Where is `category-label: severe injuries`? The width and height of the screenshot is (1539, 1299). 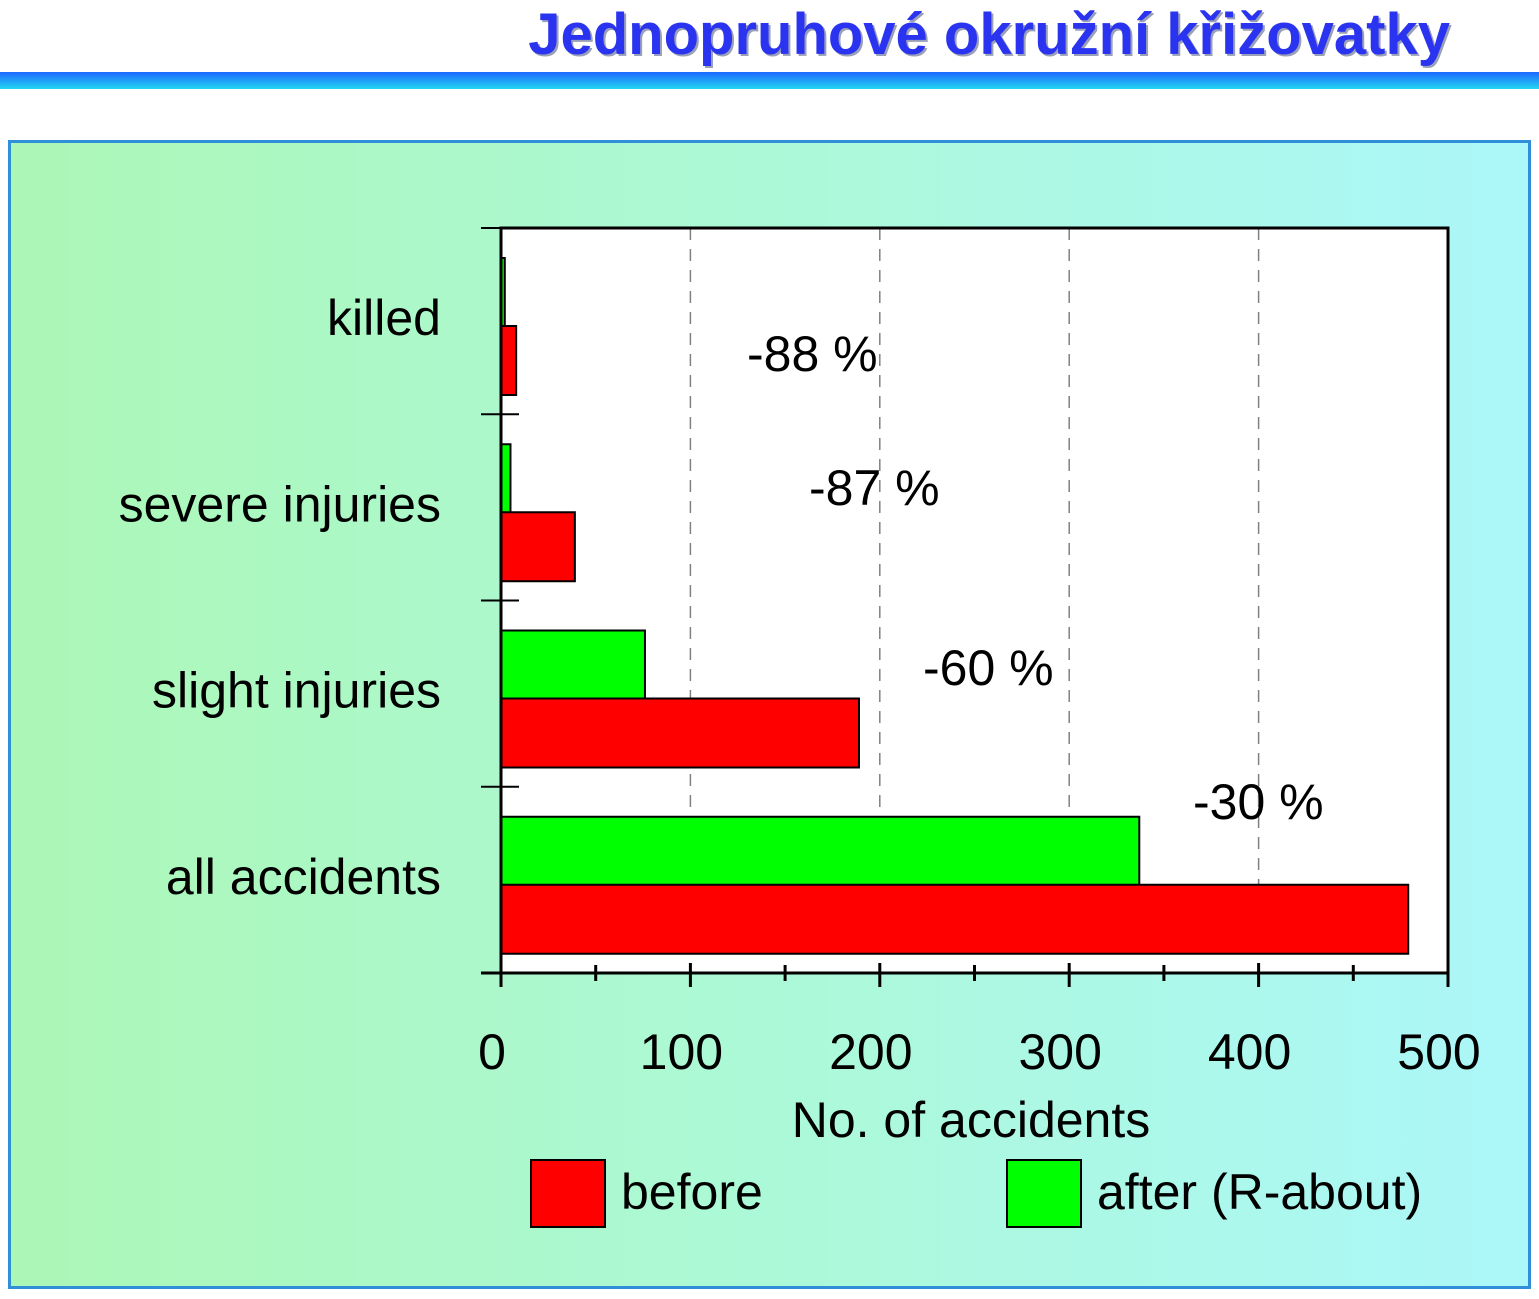
category-label: severe injuries is located at coordinates (280, 504).